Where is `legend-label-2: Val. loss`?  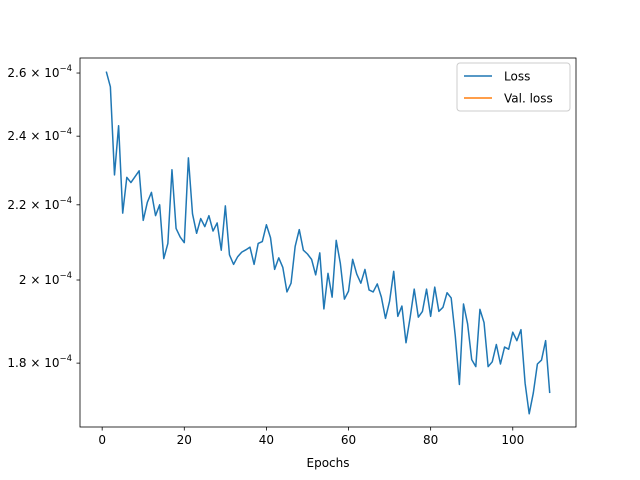
legend-label-2: Val. loss is located at coordinates (528, 99).